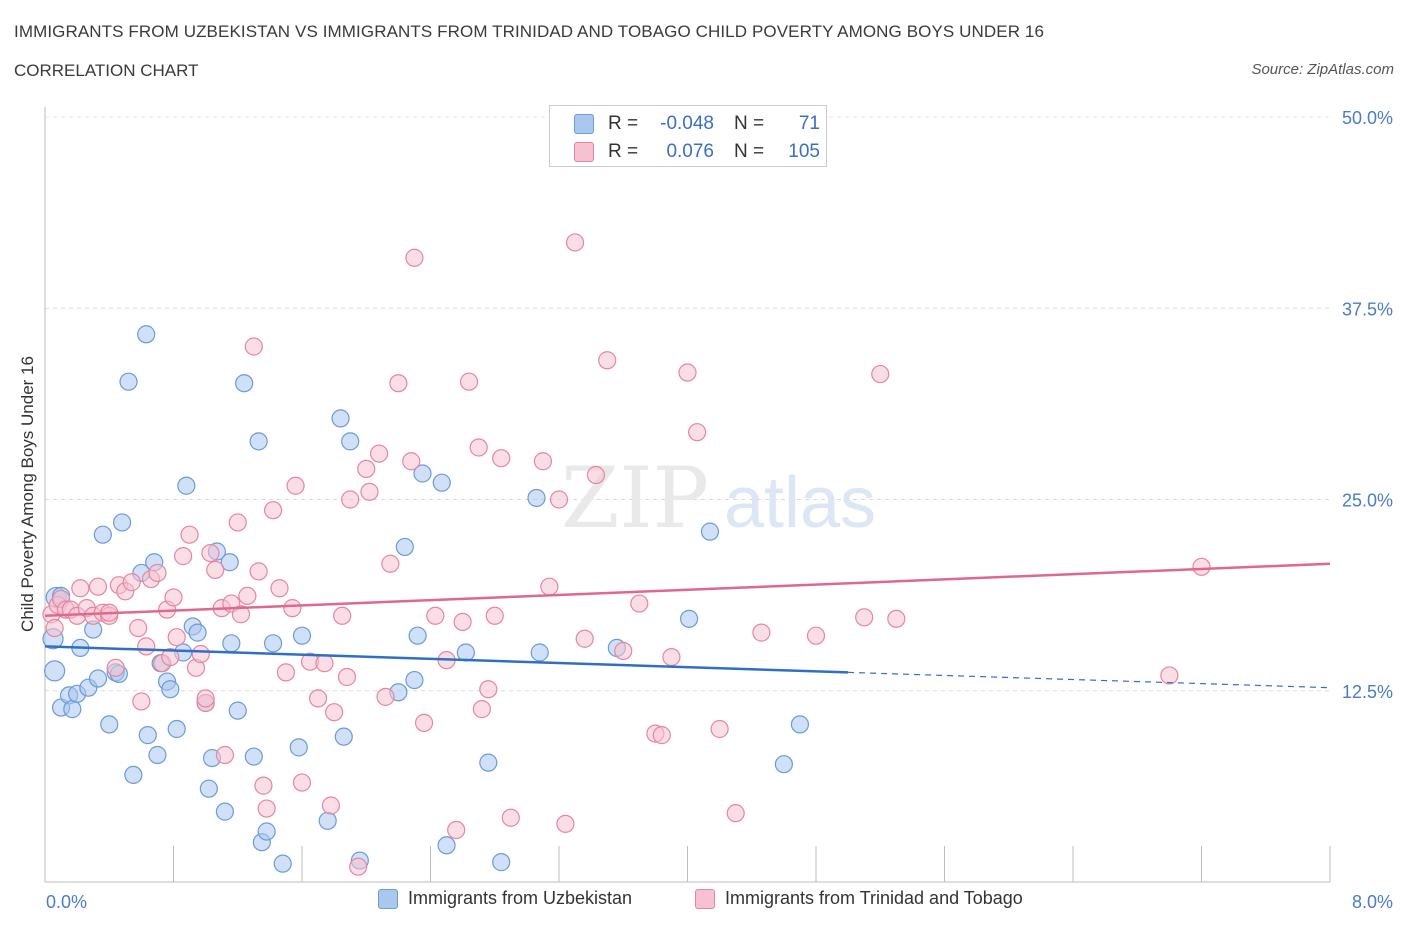 Image resolution: width=1406 pixels, height=930 pixels. What do you see at coordinates (1367, 501) in the screenshot?
I see `y-tick-label: 25.0%` at bounding box center [1367, 501].